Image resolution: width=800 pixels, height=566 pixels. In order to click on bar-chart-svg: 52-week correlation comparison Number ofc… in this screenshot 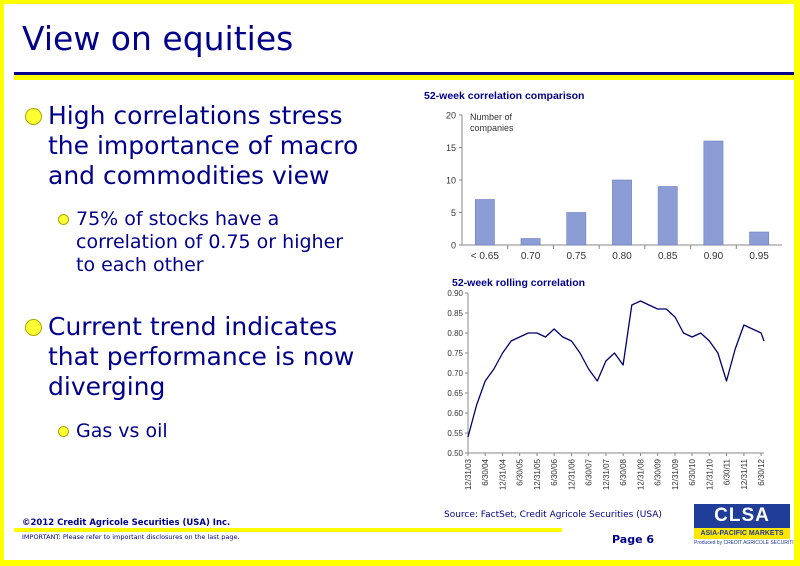, I will do `click(603, 176)`.